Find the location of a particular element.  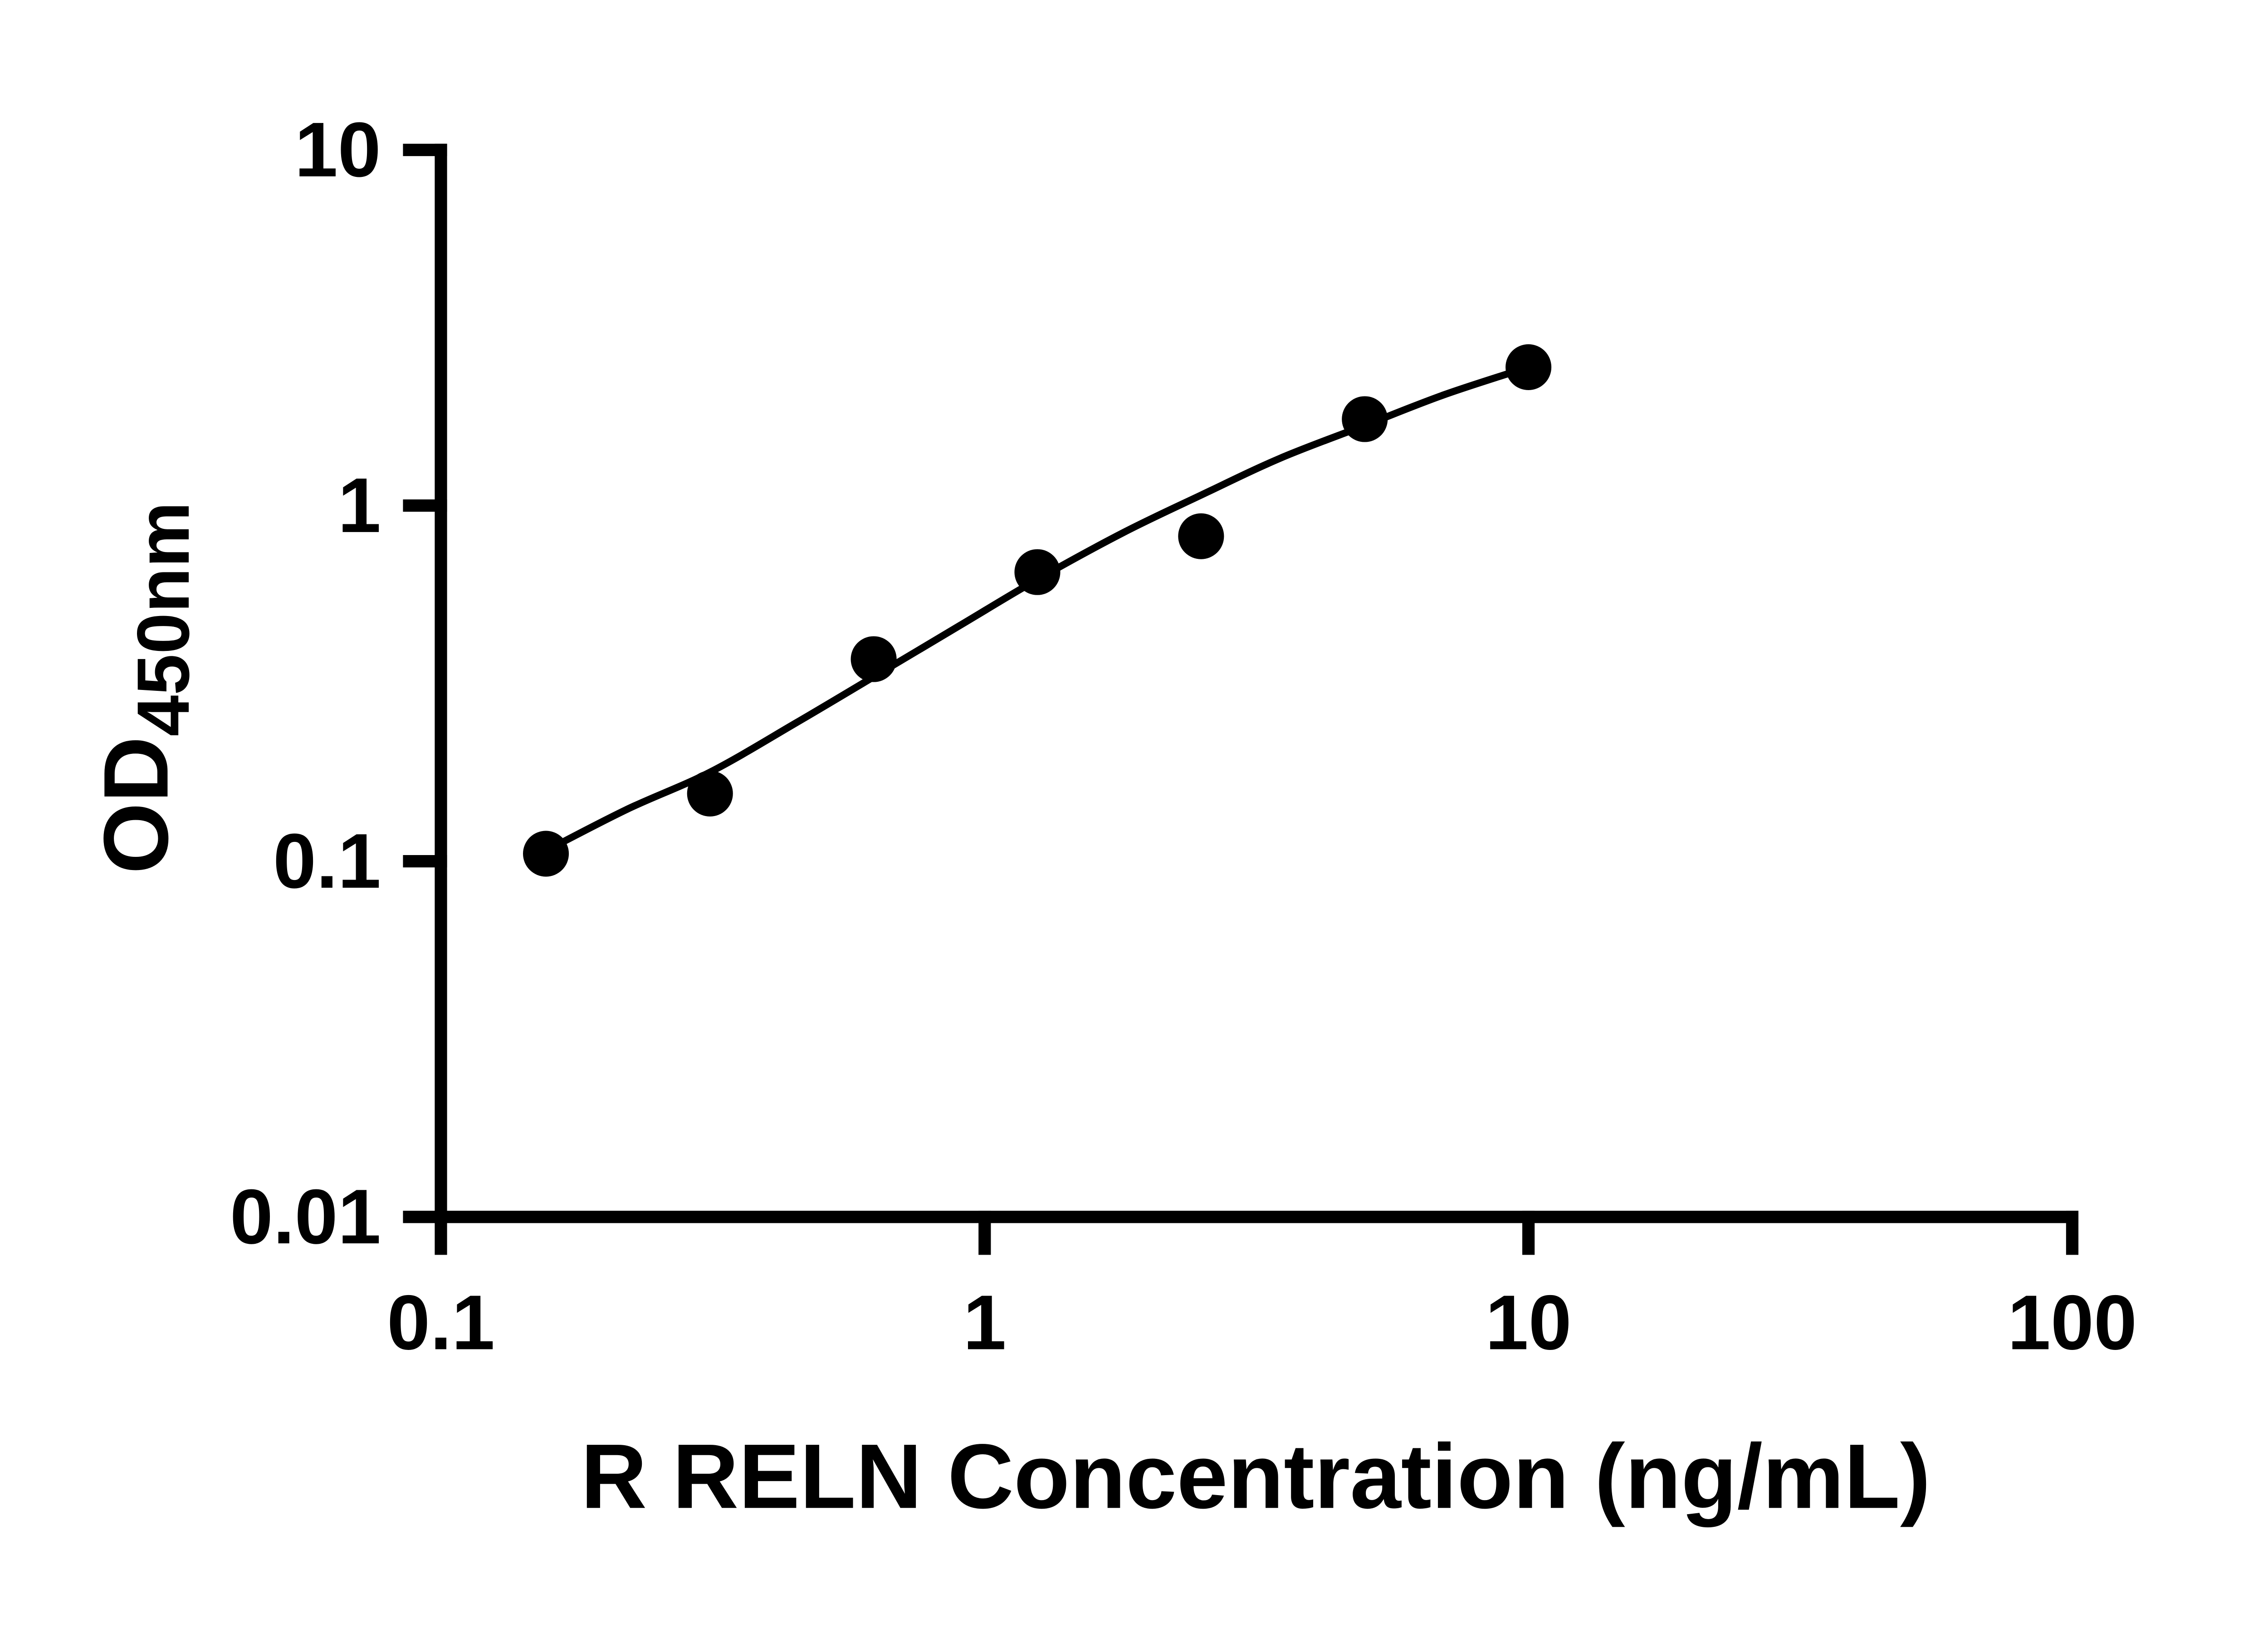

y-axis-title: OD450nm is located at coordinates (144, 688).